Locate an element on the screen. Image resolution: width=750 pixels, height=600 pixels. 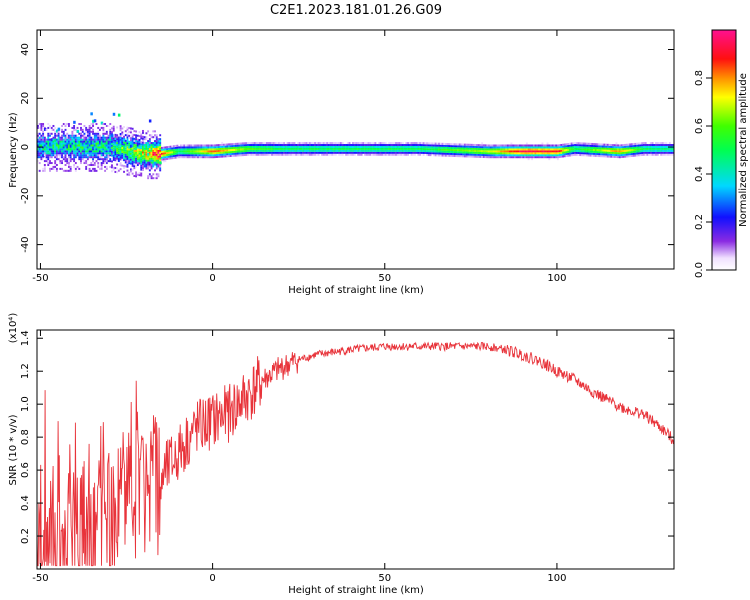
colorbar-tick-label: 0.2 is located at coordinates (699, 222).